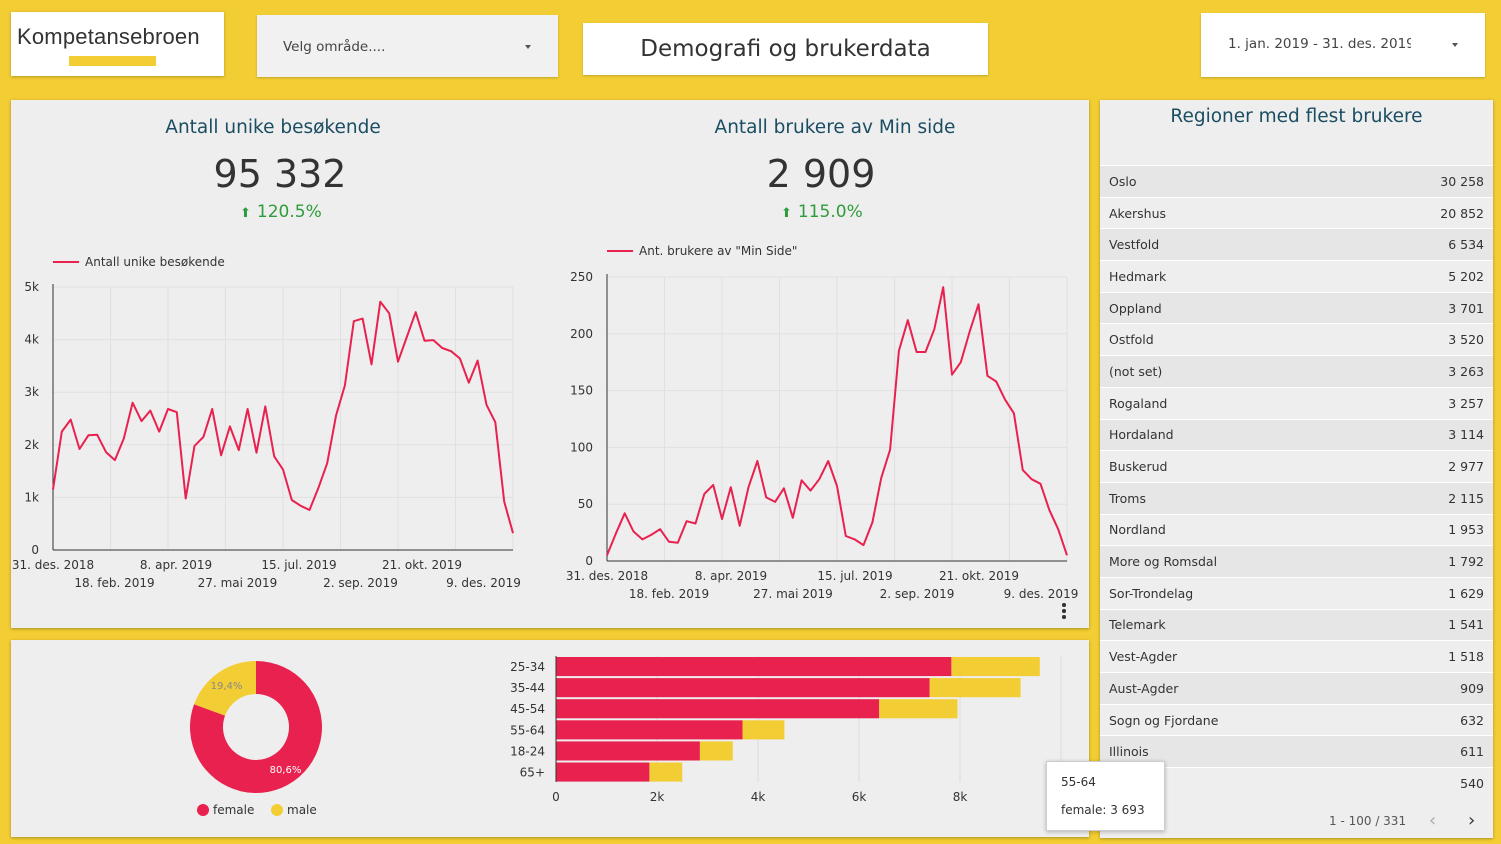 The image size is (1501, 844). What do you see at coordinates (1472, 720) in the screenshot?
I see `region-value: 632` at bounding box center [1472, 720].